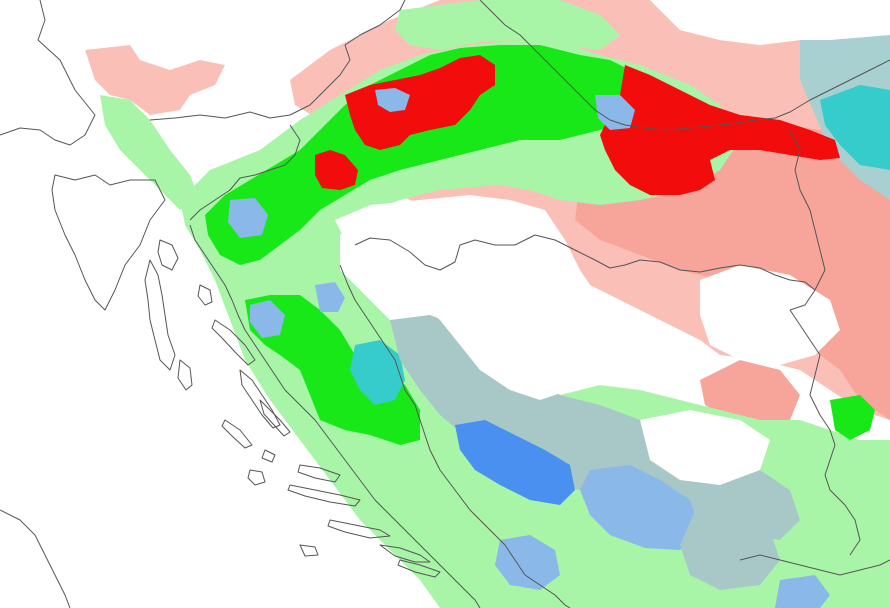 This screenshot has width=890, height=608. What do you see at coordinates (319, 473) in the screenshot?
I see `island-brac` at bounding box center [319, 473].